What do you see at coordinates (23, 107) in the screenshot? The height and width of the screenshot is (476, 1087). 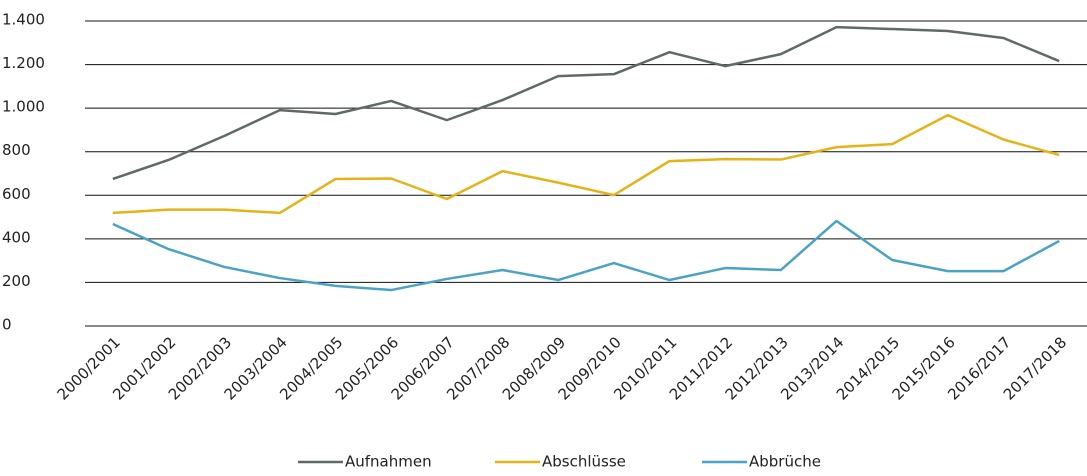 I see `y-tick-label: 1.000` at bounding box center [23, 107].